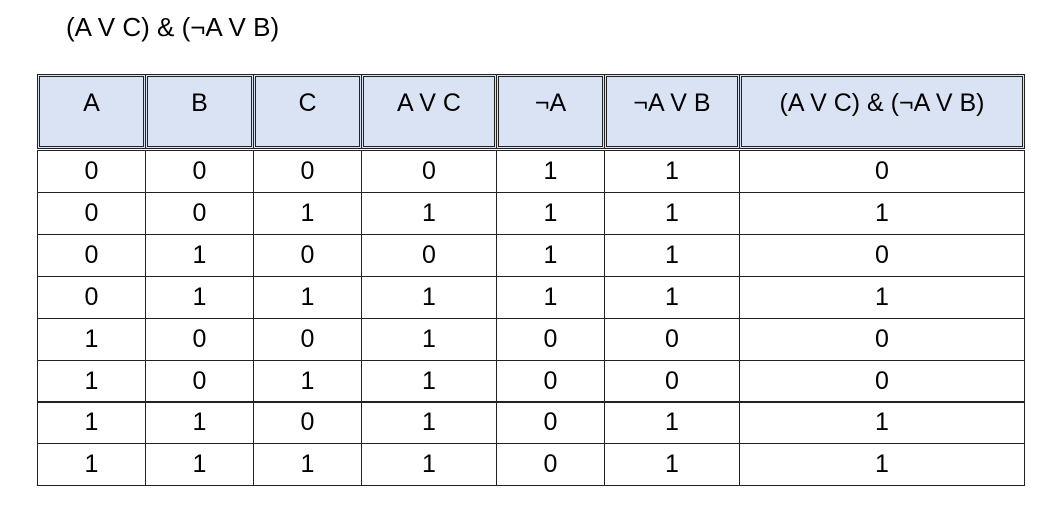 The image size is (1057, 517). Describe the element at coordinates (199, 111) in the screenshot. I see `header-cell: B` at that location.